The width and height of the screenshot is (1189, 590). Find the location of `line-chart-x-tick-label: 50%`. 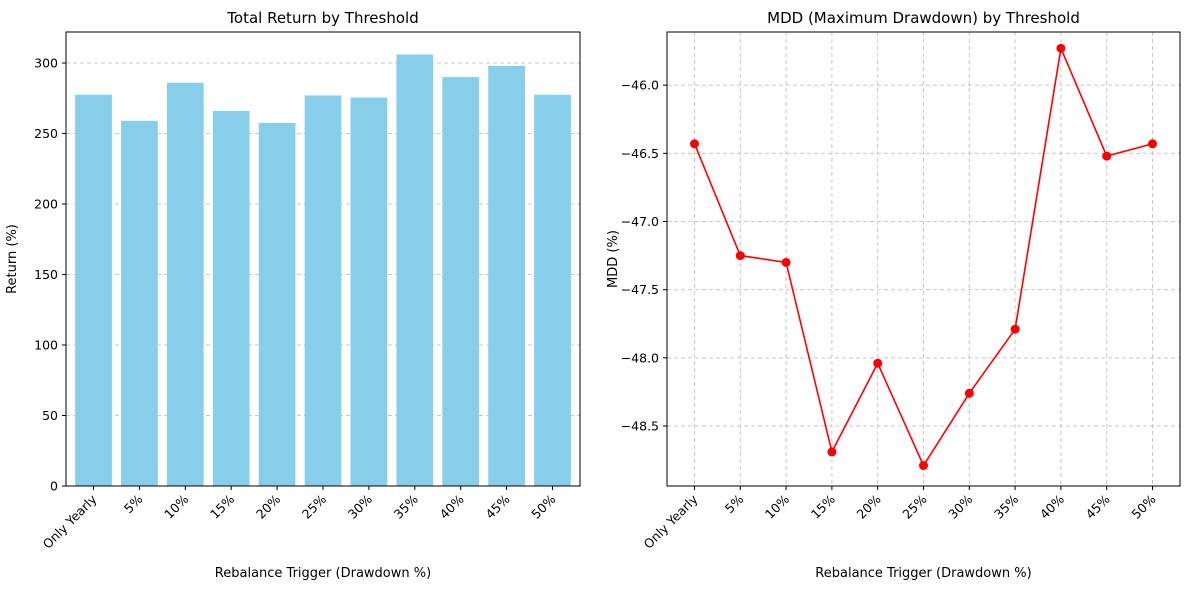

line-chart-x-tick-label: 50% is located at coordinates (1143, 506).